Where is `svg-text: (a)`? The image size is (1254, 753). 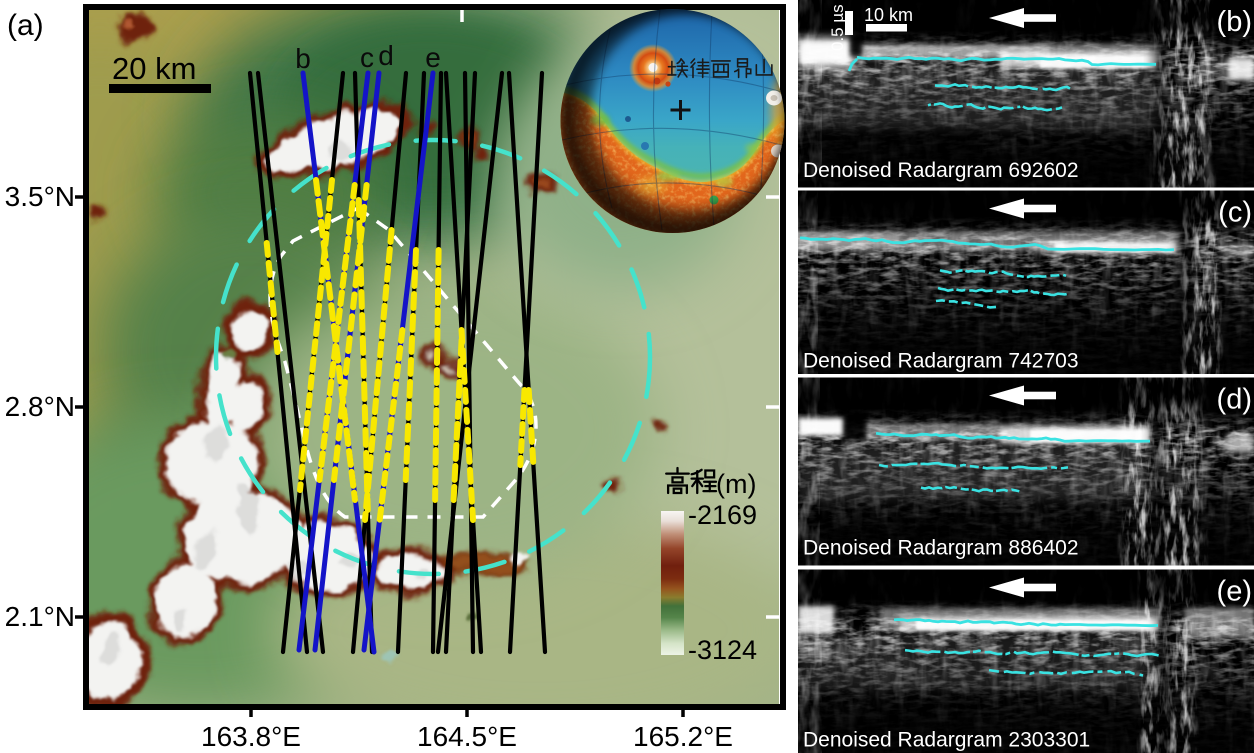 svg-text: (a) is located at coordinates (25, 25).